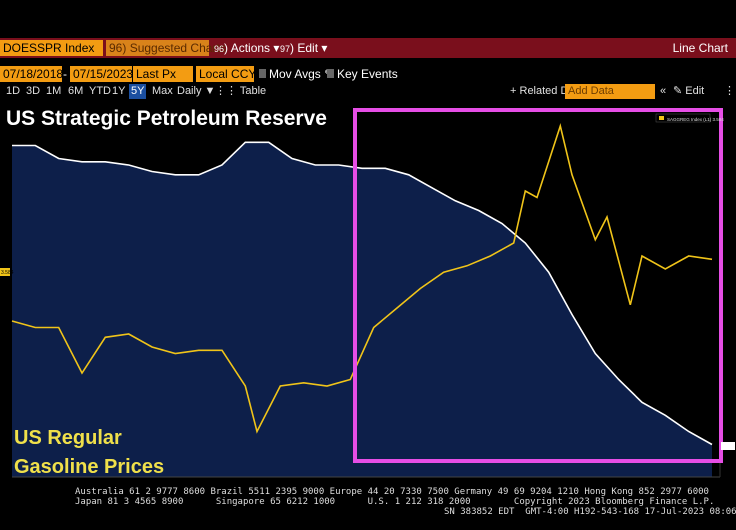 Image resolution: width=736 pixels, height=530 pixels. I want to click on legend-box, so click(683, 118).